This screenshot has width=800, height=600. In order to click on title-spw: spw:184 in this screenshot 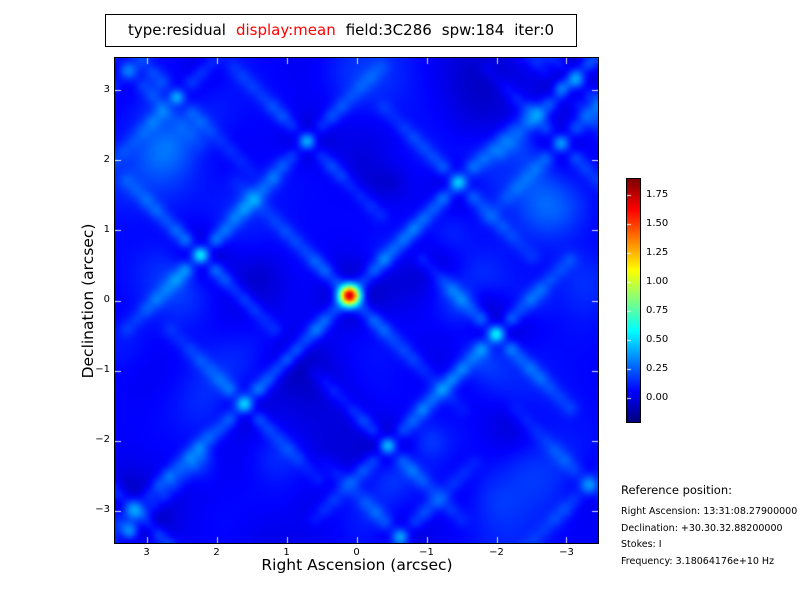, I will do `click(473, 30)`.